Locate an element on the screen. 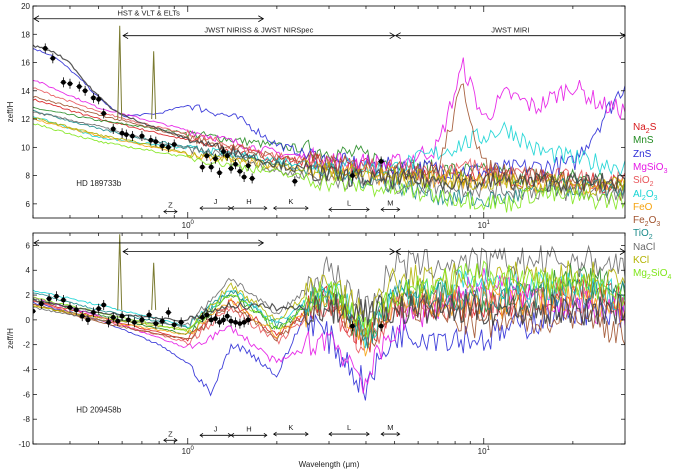  legend-item: TiO2 is located at coordinates (643, 235).